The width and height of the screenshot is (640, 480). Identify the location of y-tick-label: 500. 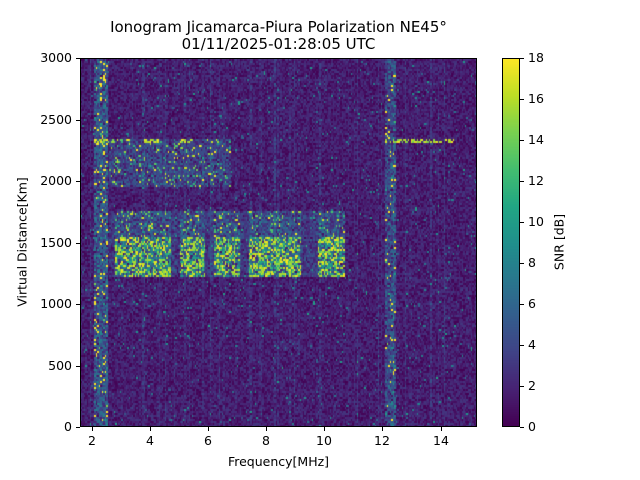
(60, 365).